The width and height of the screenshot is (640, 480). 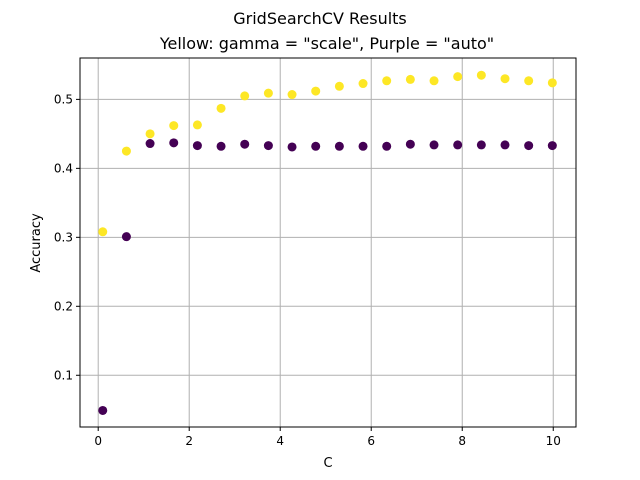 I want to click on x-tick-label-2: 4, so click(x=280, y=441).